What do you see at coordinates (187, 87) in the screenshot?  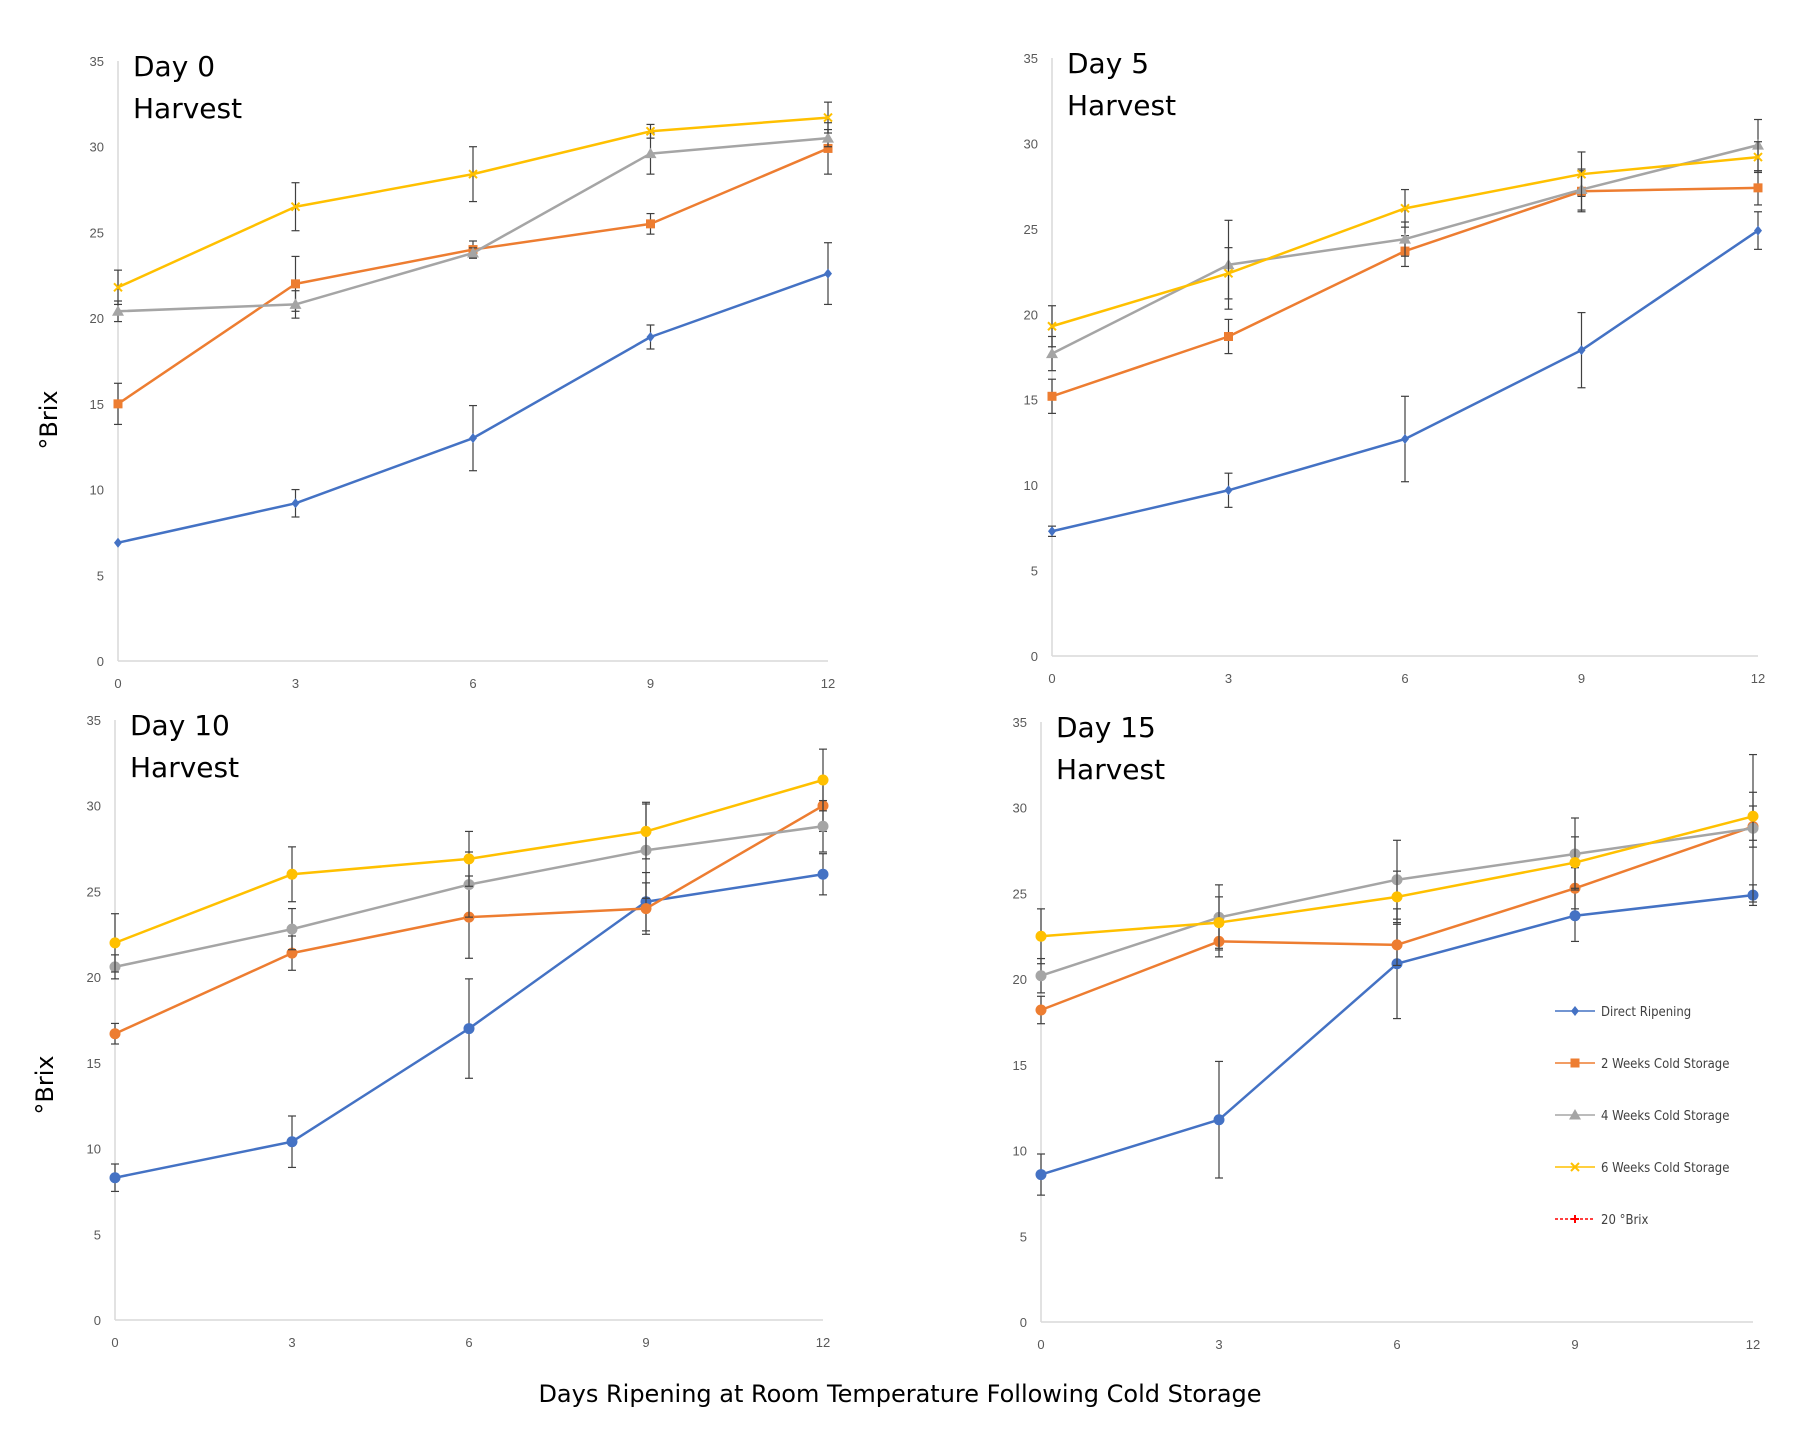 I see `panel-title: Day 0 Harvest` at bounding box center [187, 87].